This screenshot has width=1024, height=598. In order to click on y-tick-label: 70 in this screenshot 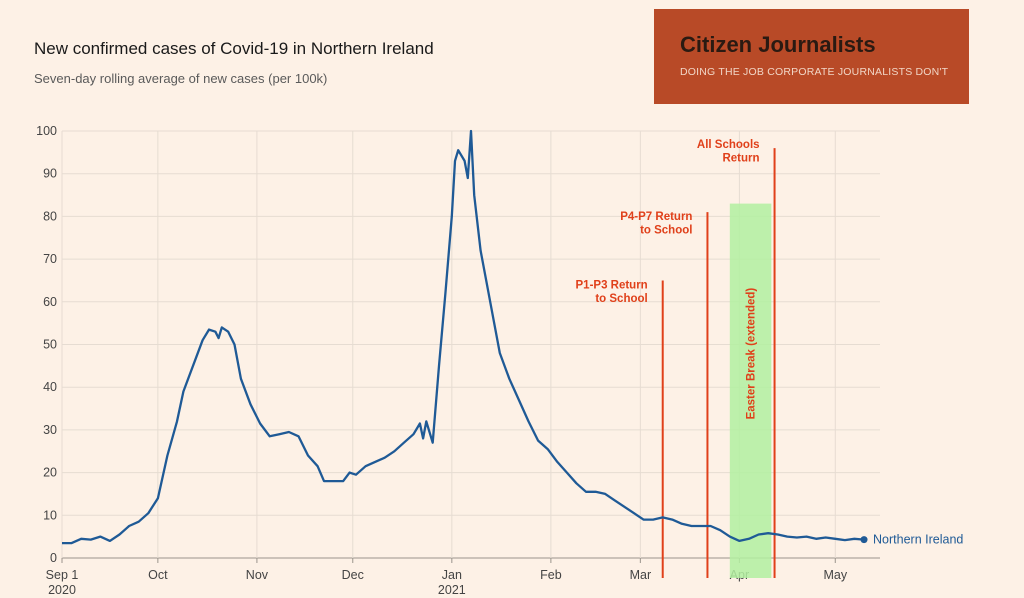, I will do `click(50, 259)`.